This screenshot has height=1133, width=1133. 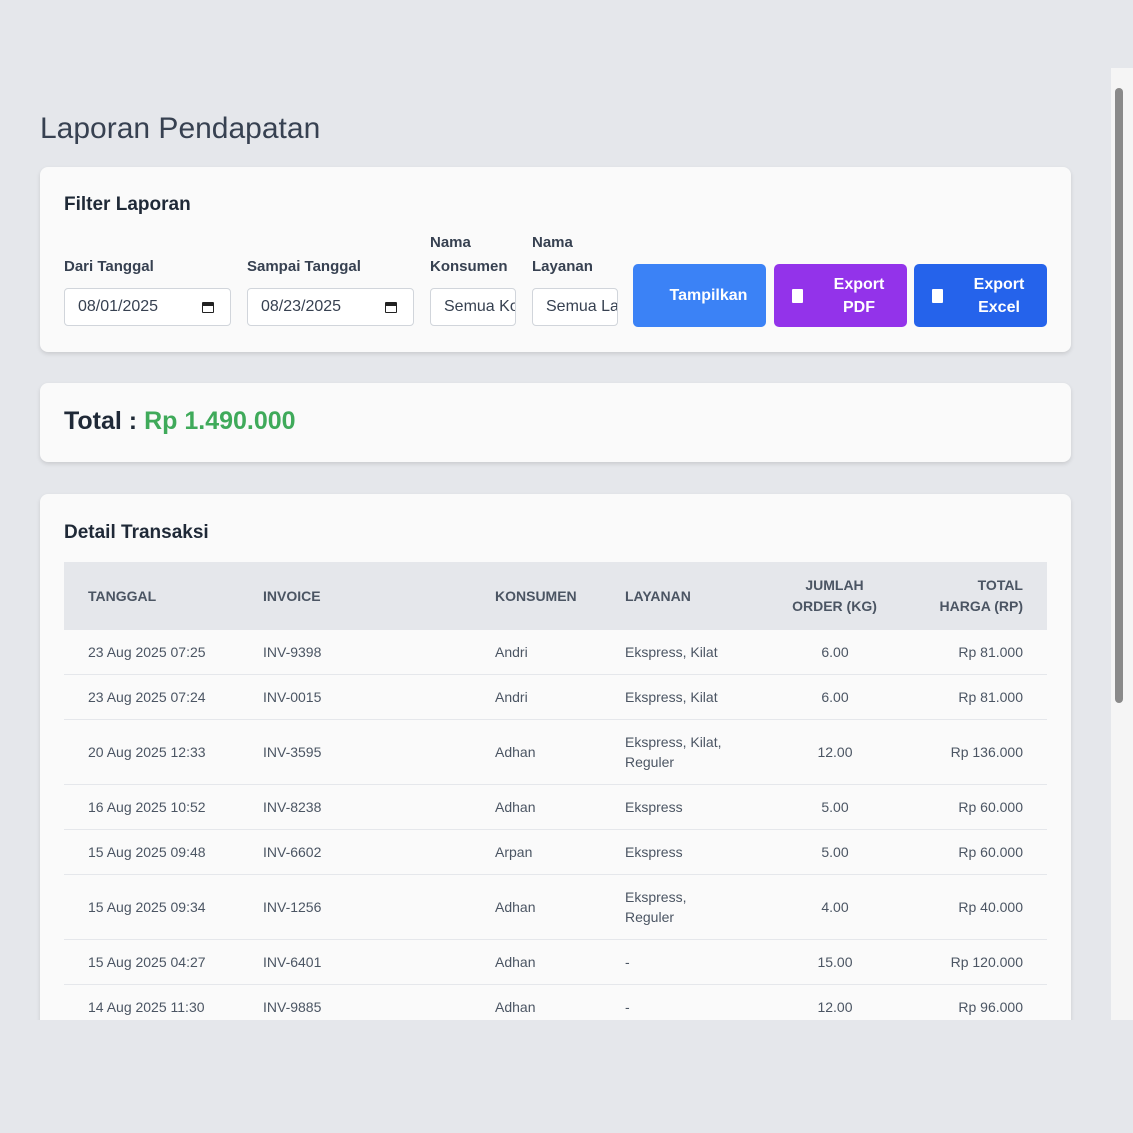 I want to click on table-cell: 15.00, so click(x=835, y=962).